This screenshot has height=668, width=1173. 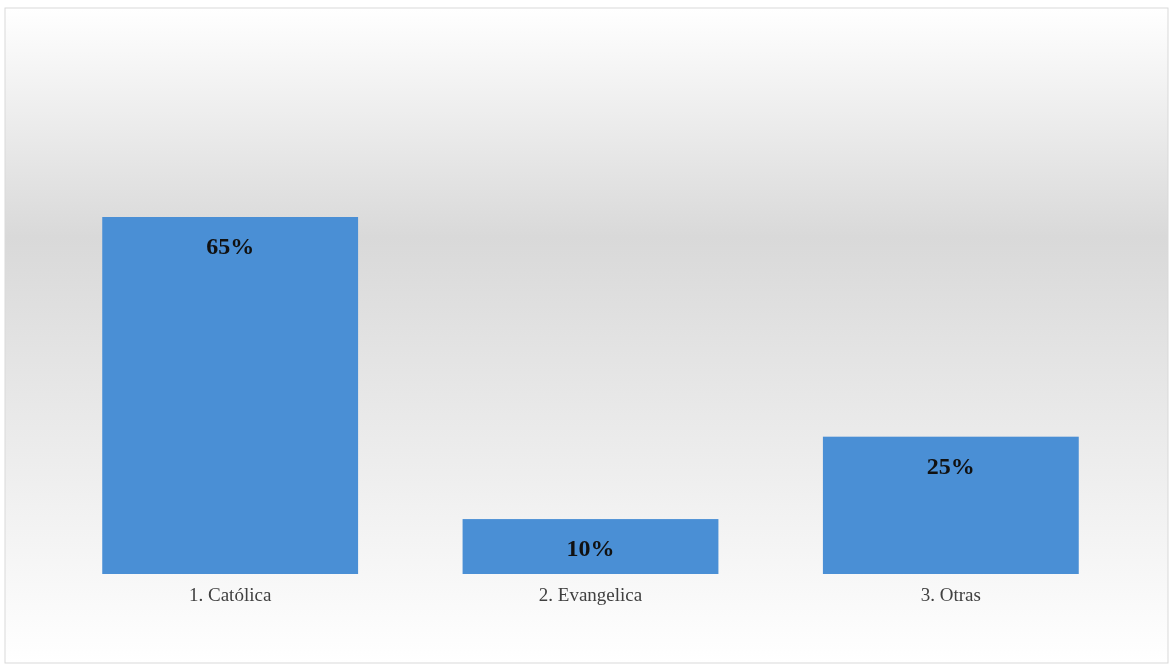 What do you see at coordinates (590, 595) in the screenshot?
I see `x-tick-label: 2. Evangelica` at bounding box center [590, 595].